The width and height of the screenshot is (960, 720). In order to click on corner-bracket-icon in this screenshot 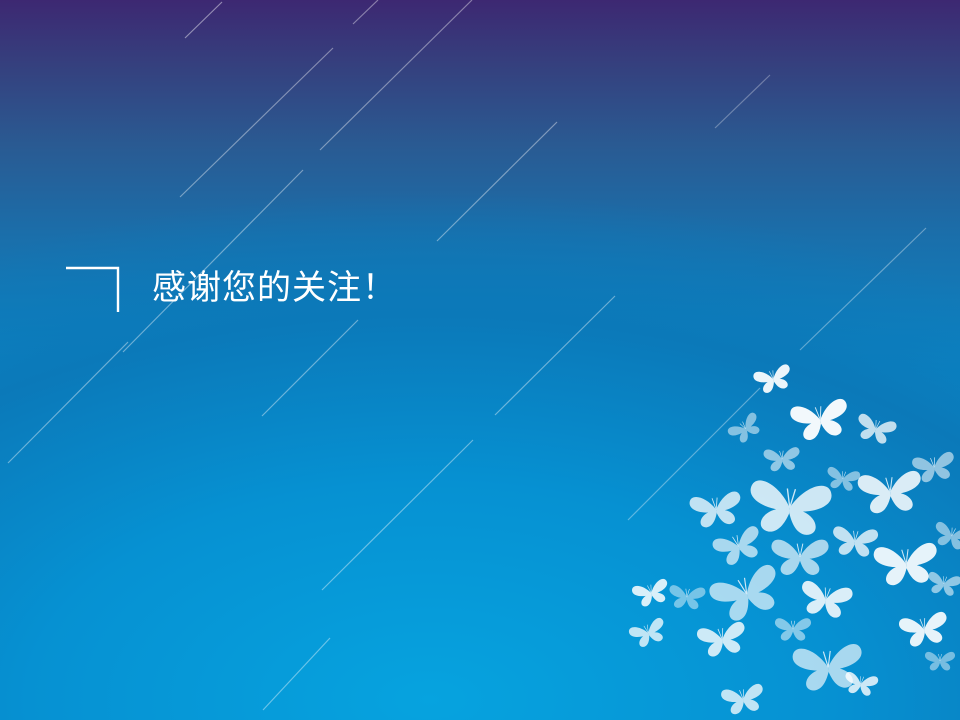, I will do `click(93, 289)`.